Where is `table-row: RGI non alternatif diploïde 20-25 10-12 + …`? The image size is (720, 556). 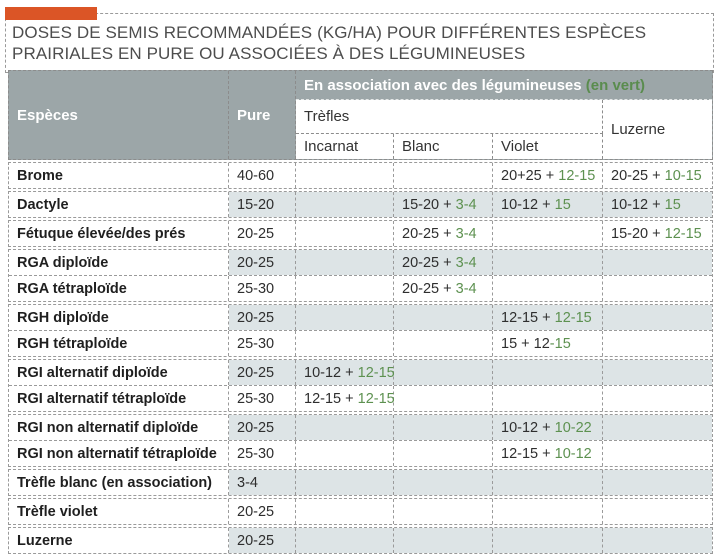 table-row: RGI non alternatif diploïde 20-25 10-12 + … is located at coordinates (360, 427).